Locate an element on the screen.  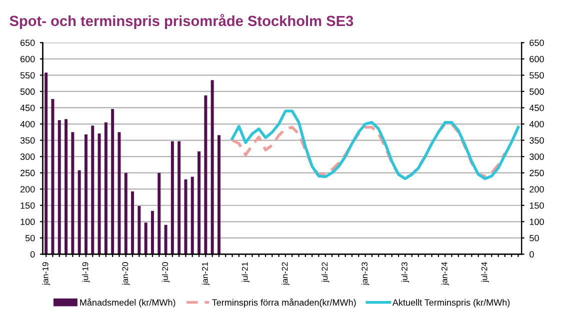
y-tick-label: 150 is located at coordinates (27, 205).